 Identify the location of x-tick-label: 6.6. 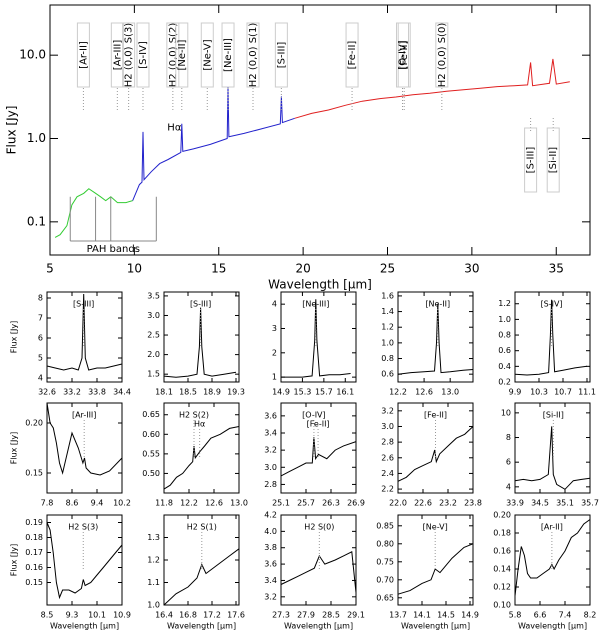
(540, 615).